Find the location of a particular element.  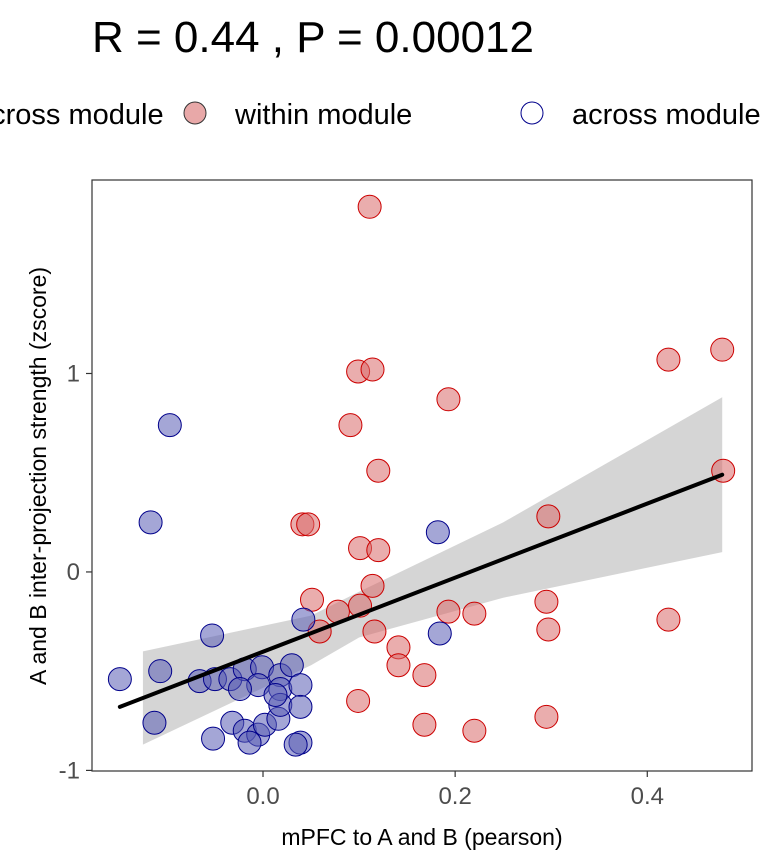

legend: across module within module across module is located at coordinates (380, 115).